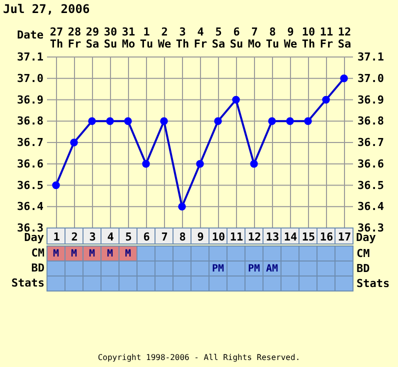 Image resolution: width=398 pixels, height=367 pixels. Describe the element at coordinates (201, 38) in the screenshot. I see `x-tick-label: 4 Fr` at that location.